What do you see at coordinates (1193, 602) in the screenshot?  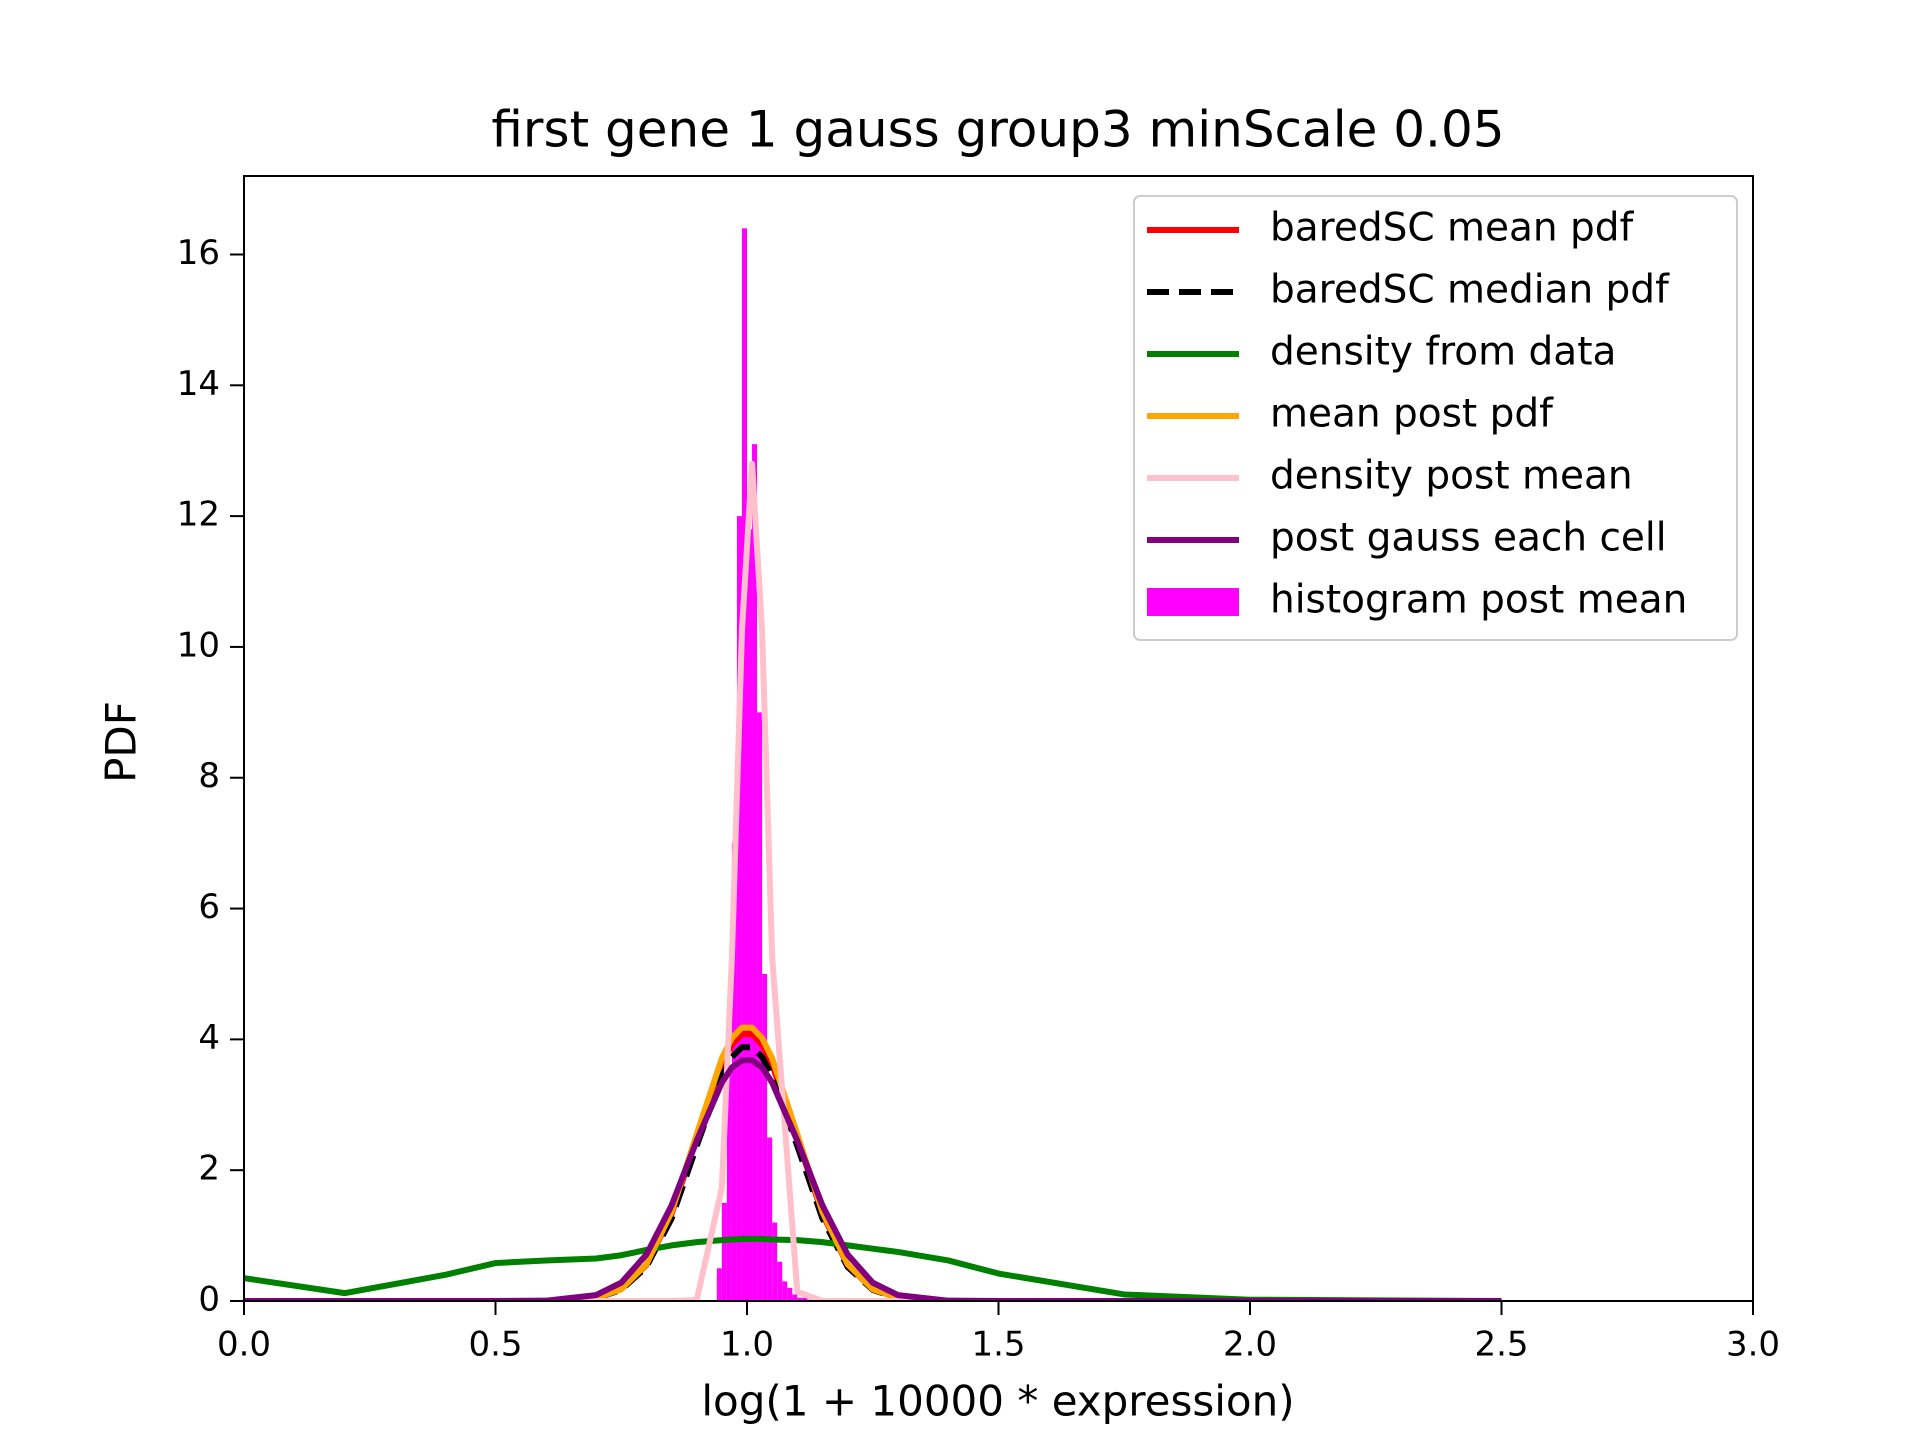 I see `legend-swatch` at bounding box center [1193, 602].